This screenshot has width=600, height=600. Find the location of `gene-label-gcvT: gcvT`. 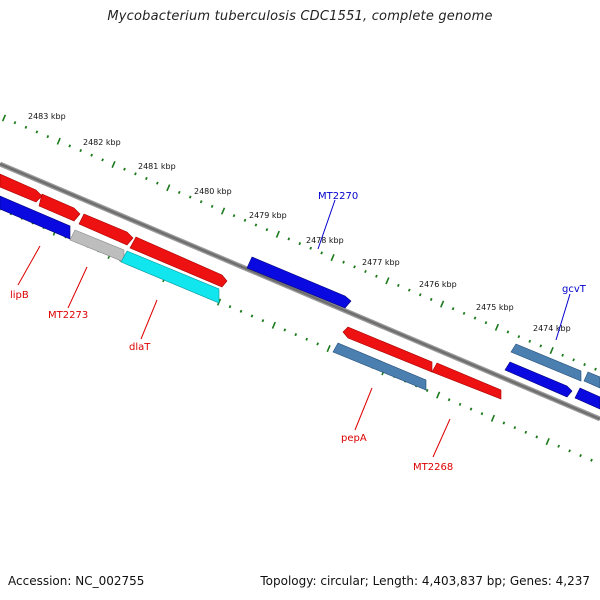

gene-label-gcvT: gcvT is located at coordinates (574, 289).